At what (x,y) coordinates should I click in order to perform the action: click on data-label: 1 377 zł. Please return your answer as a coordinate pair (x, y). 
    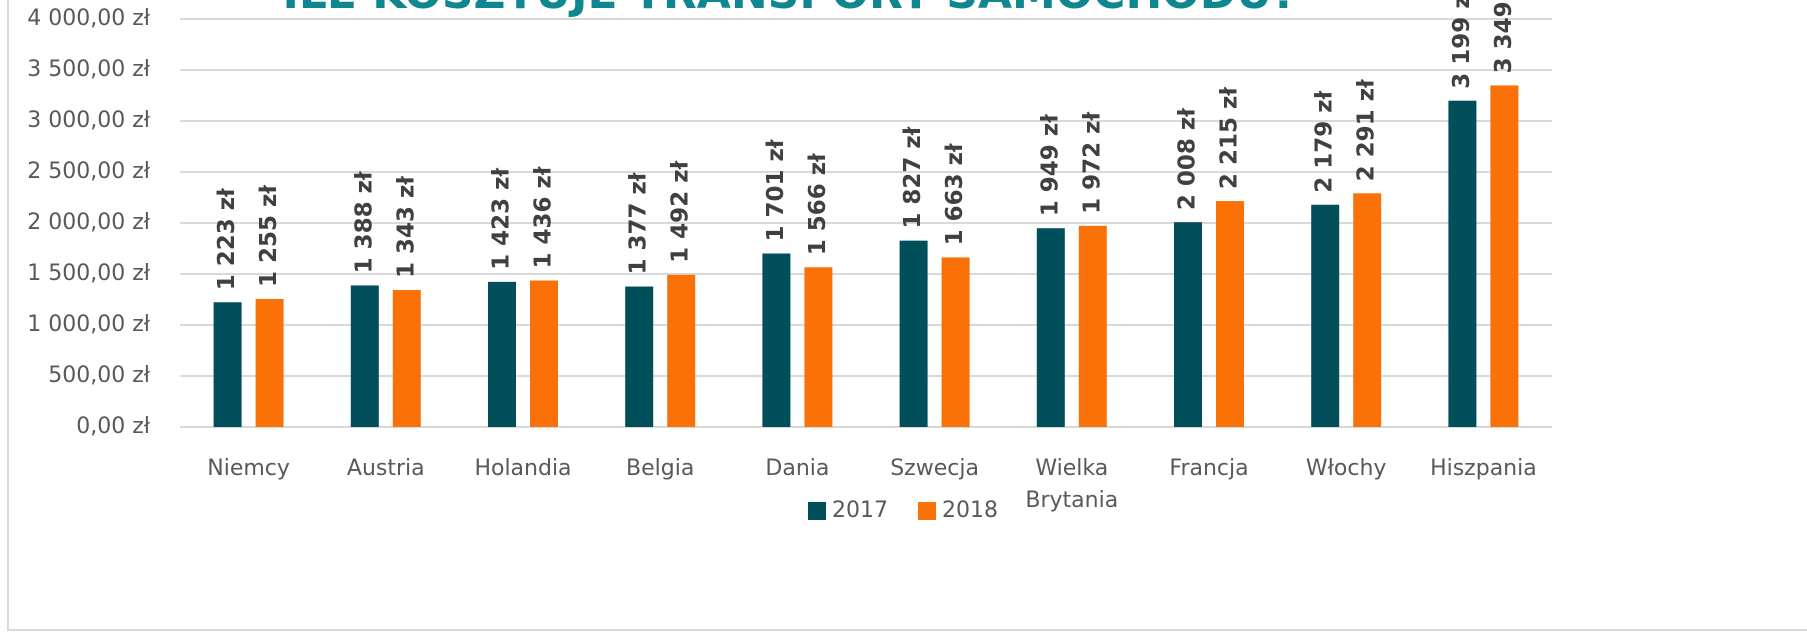
    Looking at the image, I should click on (639, 223).